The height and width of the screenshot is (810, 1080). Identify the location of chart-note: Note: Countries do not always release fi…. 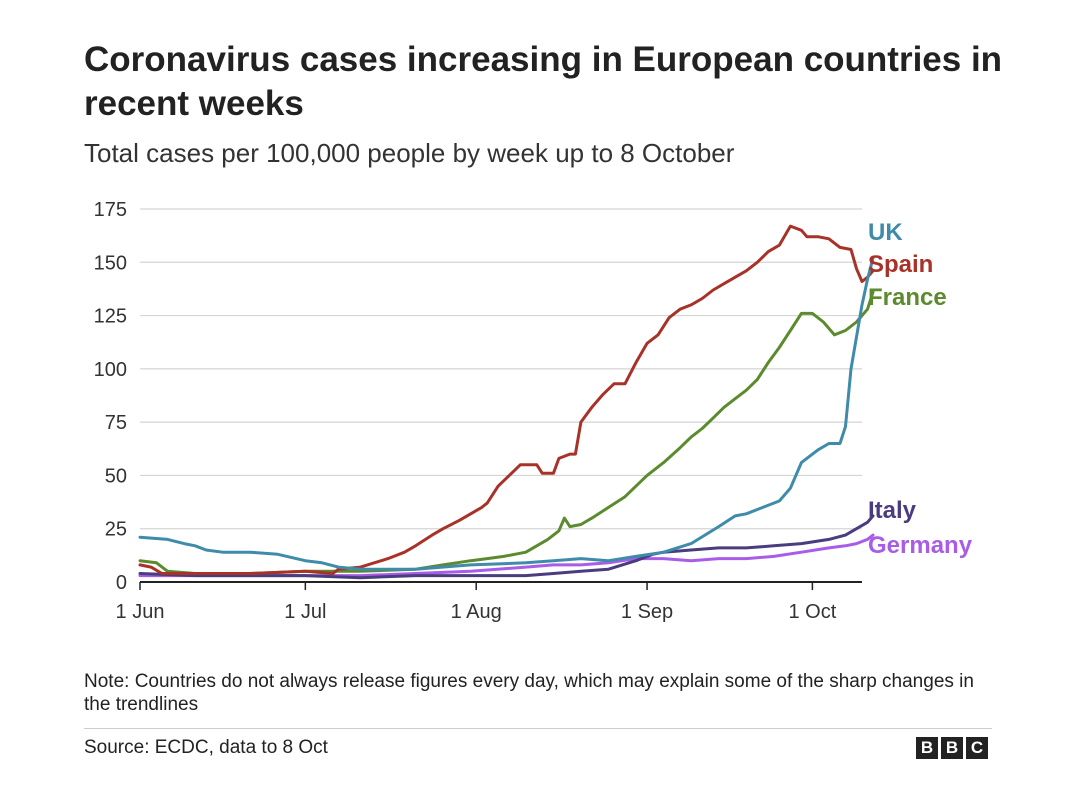
(529, 693).